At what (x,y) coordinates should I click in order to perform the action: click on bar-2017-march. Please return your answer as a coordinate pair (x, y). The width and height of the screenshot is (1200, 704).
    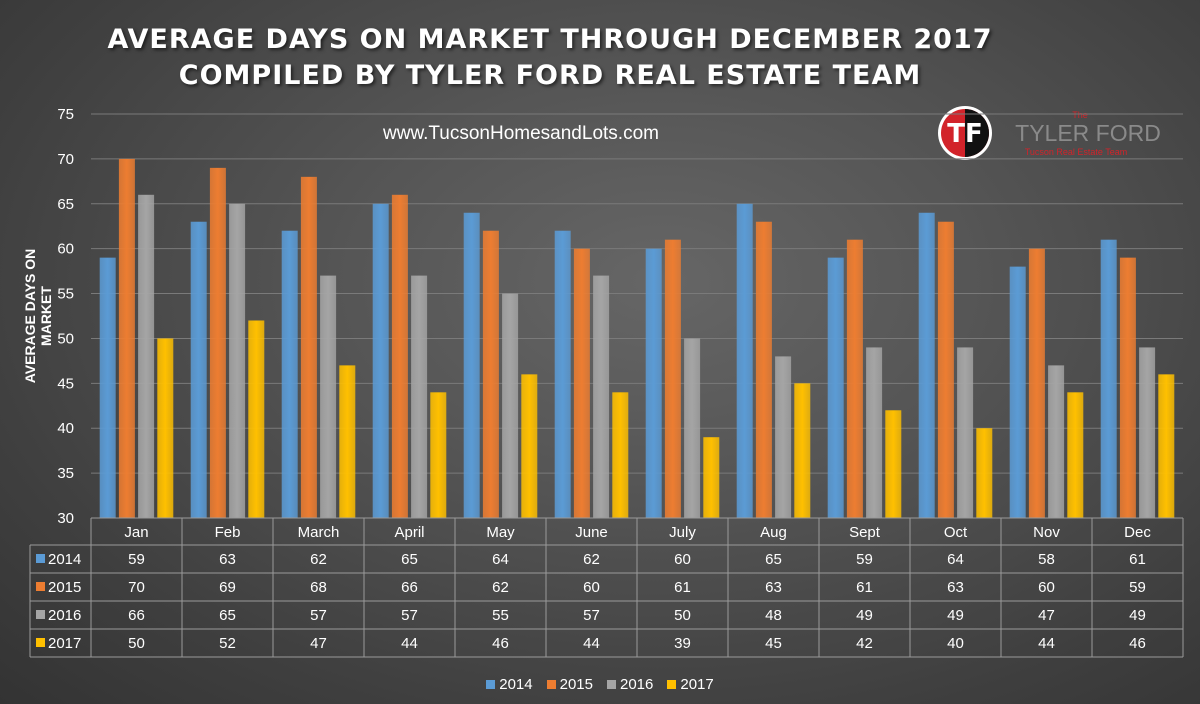
    Looking at the image, I should click on (347, 441).